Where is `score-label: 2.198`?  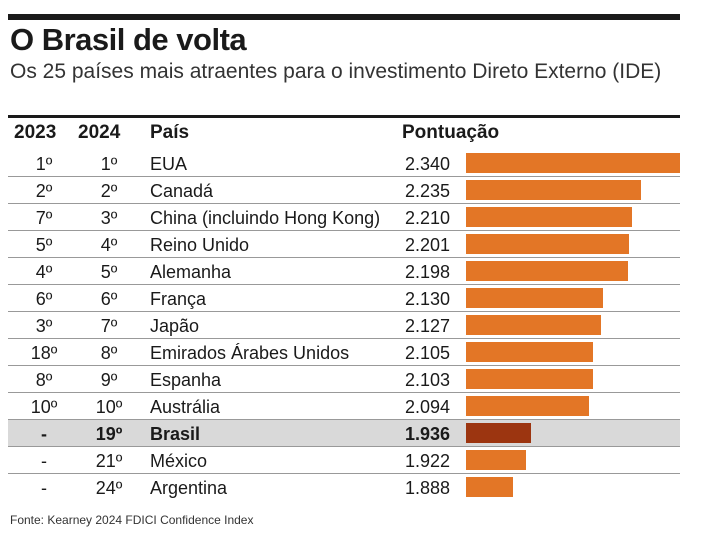
score-label: 2.198 is located at coordinates (427, 272).